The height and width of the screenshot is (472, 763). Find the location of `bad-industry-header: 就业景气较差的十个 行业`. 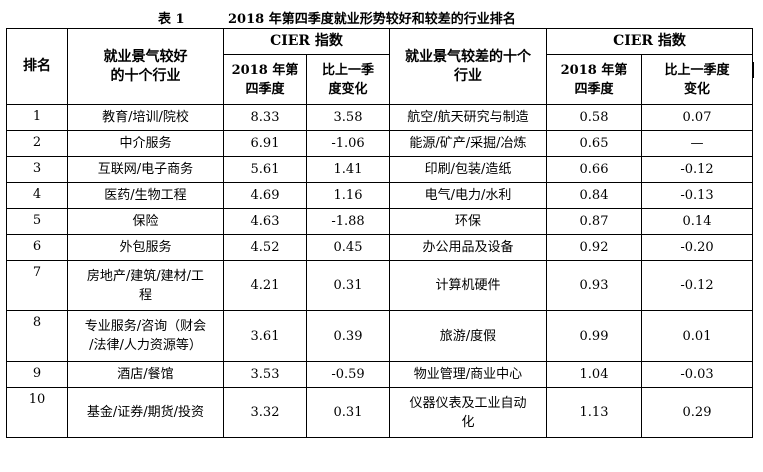

bad-industry-header: 就业景气较差的十个 行业 is located at coordinates (468, 66).